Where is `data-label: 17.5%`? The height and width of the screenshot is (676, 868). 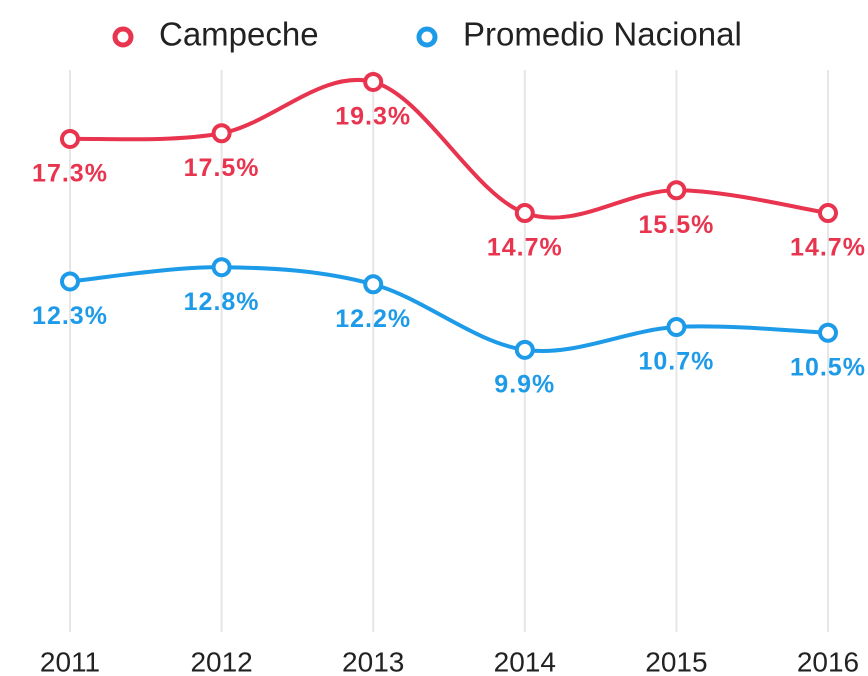 data-label: 17.5% is located at coordinates (222, 168).